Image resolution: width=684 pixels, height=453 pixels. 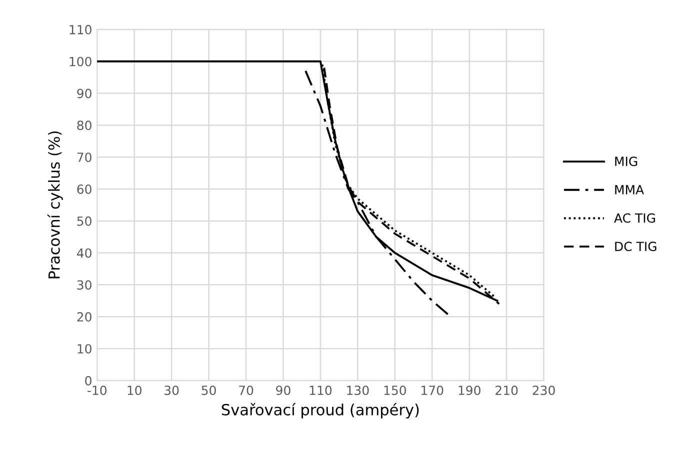 I want to click on y-tick-label: 50, so click(x=84, y=221).